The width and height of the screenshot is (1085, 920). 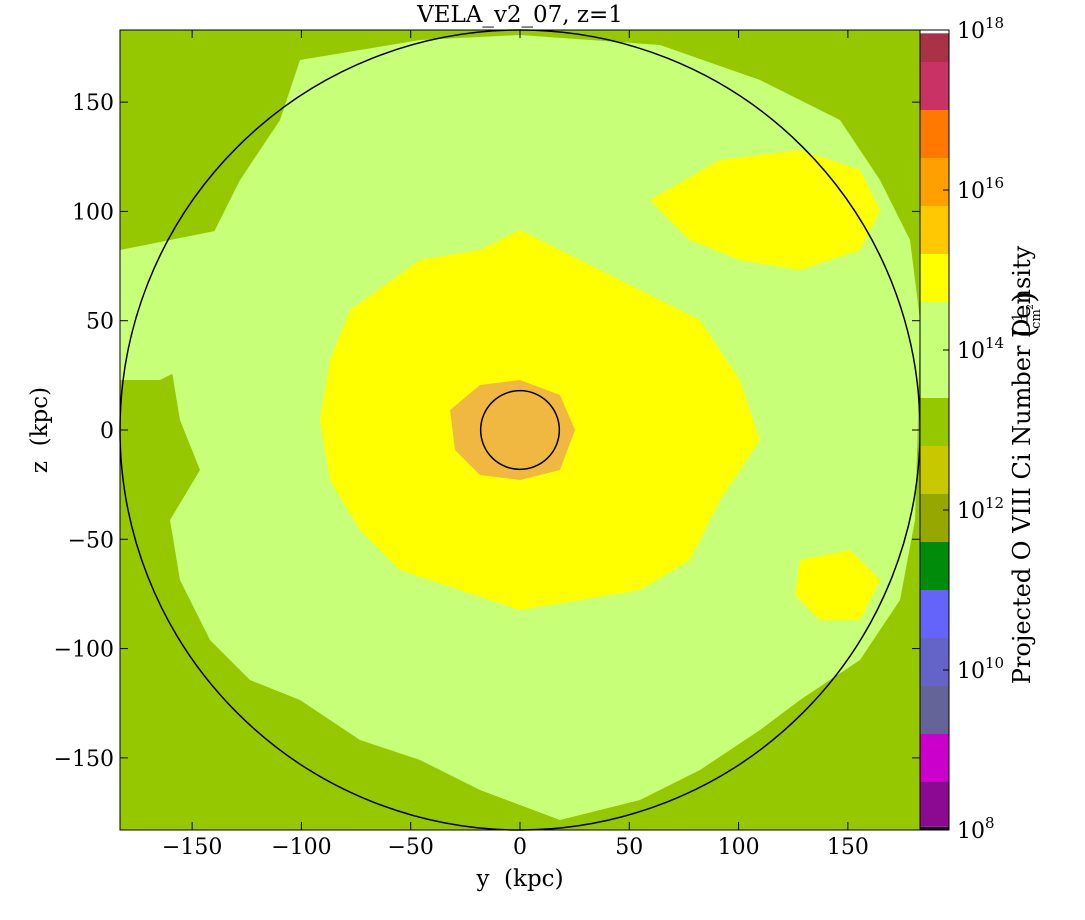 What do you see at coordinates (410, 847) in the screenshot?
I see `x-tick-label: −50` at bounding box center [410, 847].